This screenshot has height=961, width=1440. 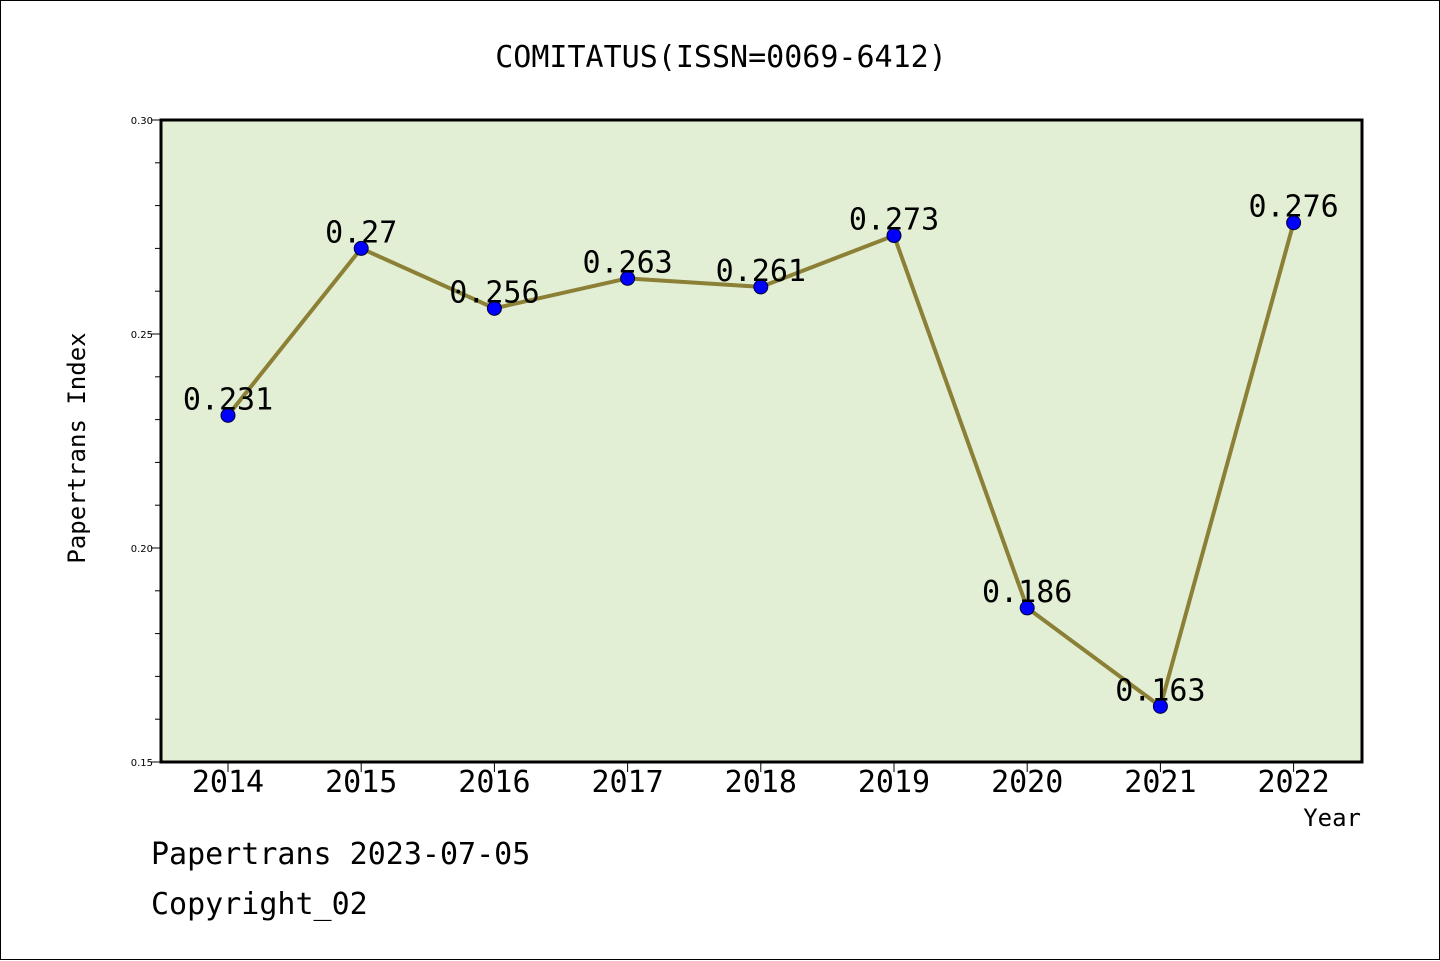 I want to click on y-tick-label: 0.20, so click(x=142, y=549).